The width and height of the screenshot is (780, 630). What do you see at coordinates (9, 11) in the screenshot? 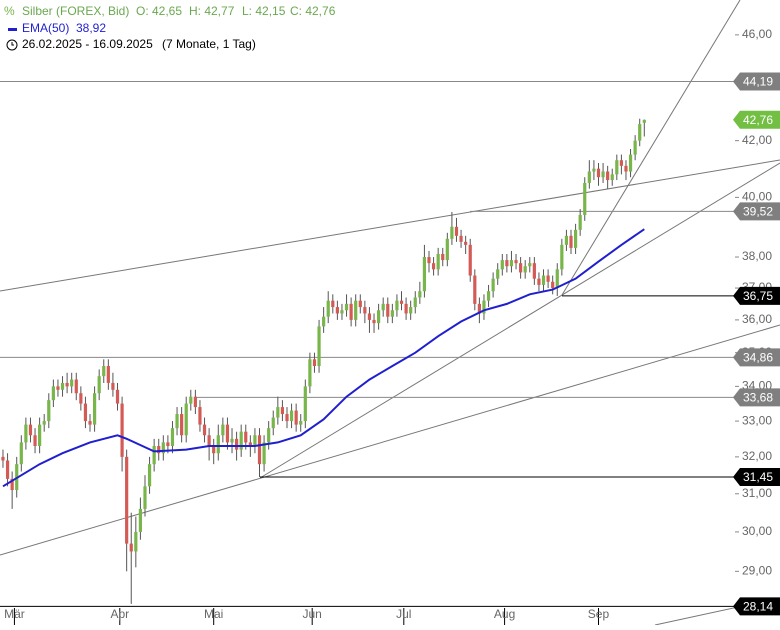
I see `icon: %` at bounding box center [9, 11].